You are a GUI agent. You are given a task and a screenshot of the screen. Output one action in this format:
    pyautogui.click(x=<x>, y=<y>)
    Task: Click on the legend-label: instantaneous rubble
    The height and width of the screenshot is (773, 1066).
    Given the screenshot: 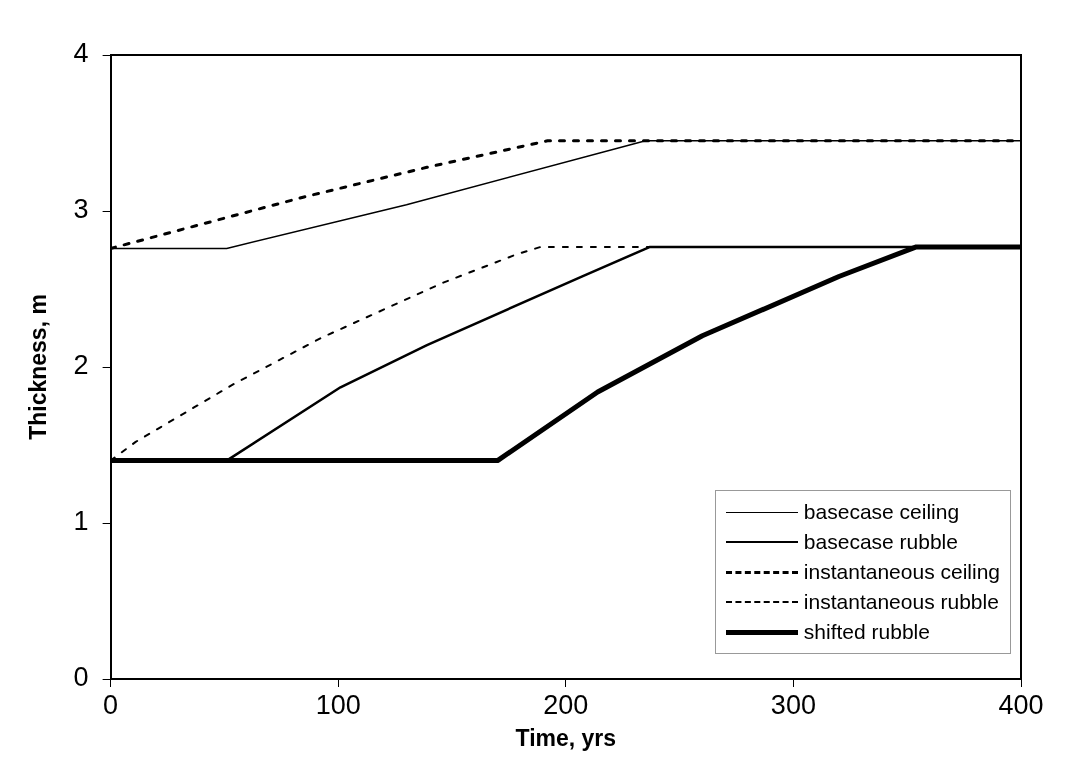 What is the action you would take?
    pyautogui.click(x=901, y=602)
    